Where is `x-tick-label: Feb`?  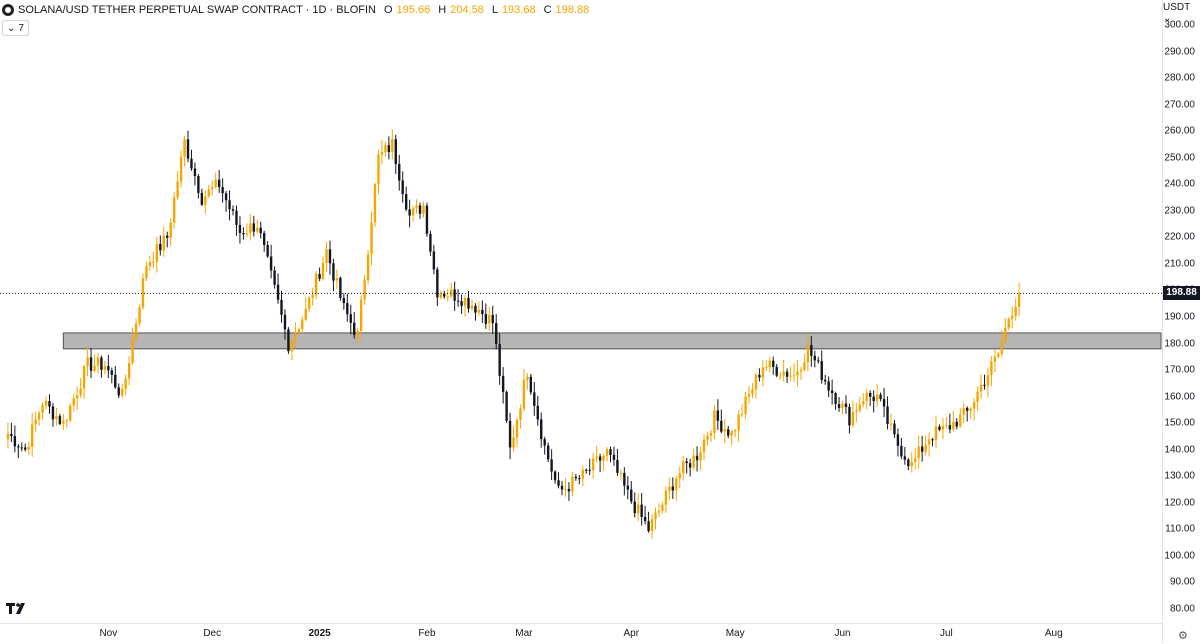 x-tick-label: Feb is located at coordinates (427, 633).